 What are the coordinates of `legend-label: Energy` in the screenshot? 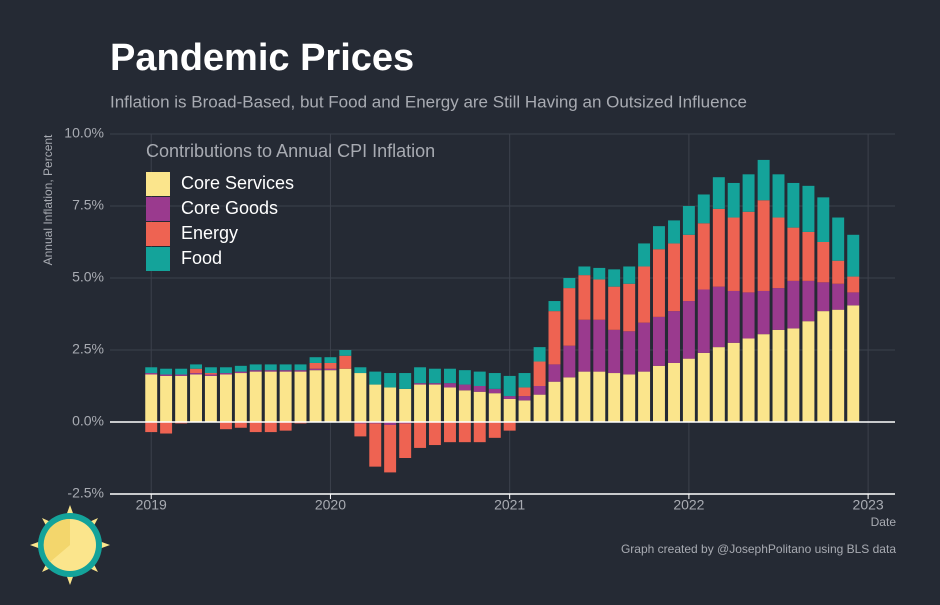 It's located at (209, 233).